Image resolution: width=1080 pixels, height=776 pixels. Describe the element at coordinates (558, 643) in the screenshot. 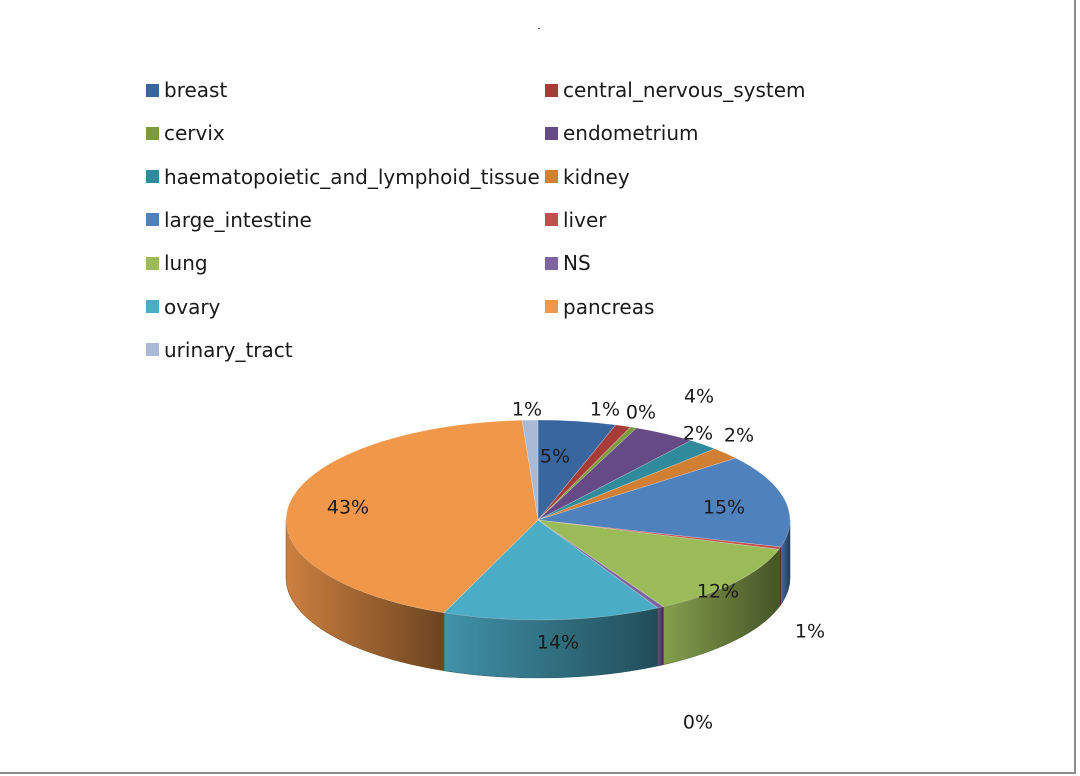

I see `data-label-ovary: 14%` at that location.